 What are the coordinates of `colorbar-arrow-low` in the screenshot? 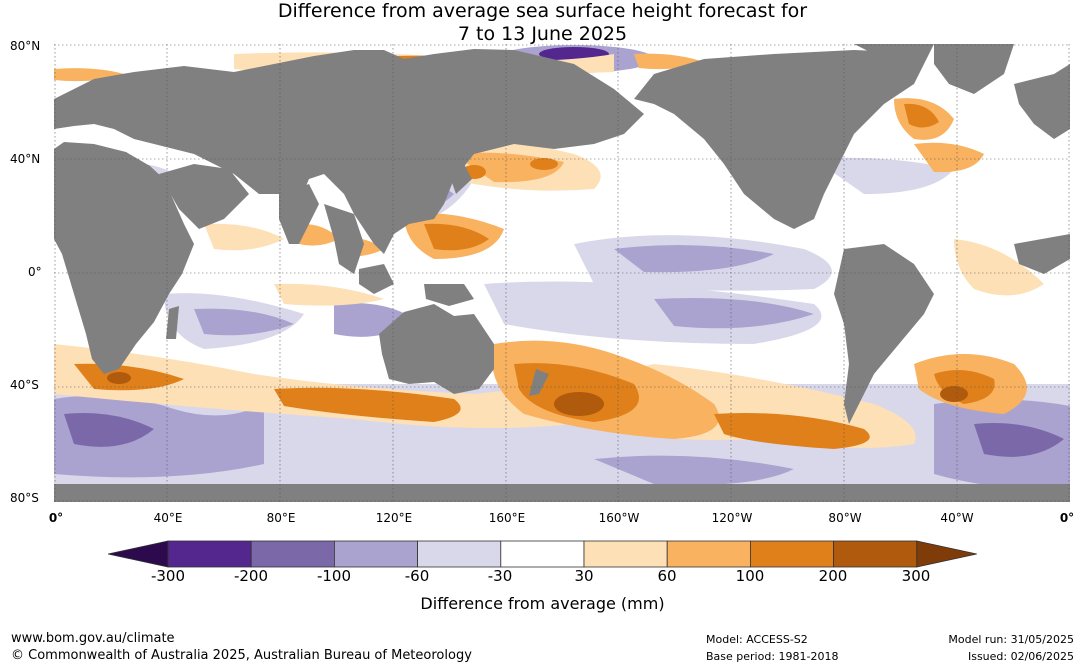 It's located at (138, 554).